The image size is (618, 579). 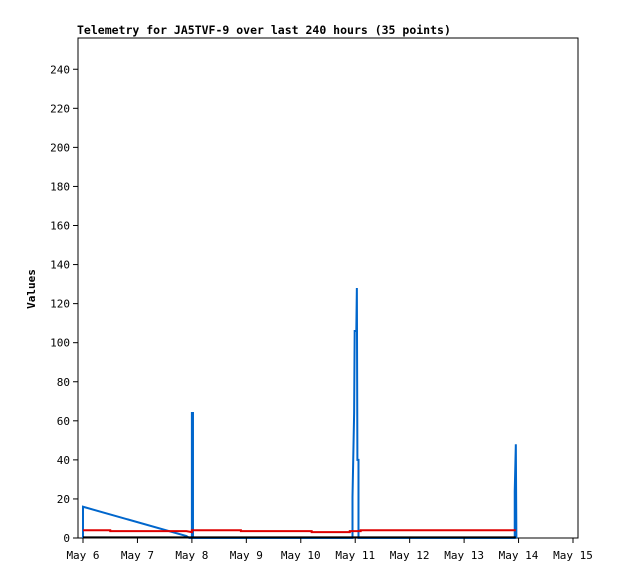 What do you see at coordinates (60, 147) in the screenshot?
I see `y-tick-label: 200` at bounding box center [60, 147].